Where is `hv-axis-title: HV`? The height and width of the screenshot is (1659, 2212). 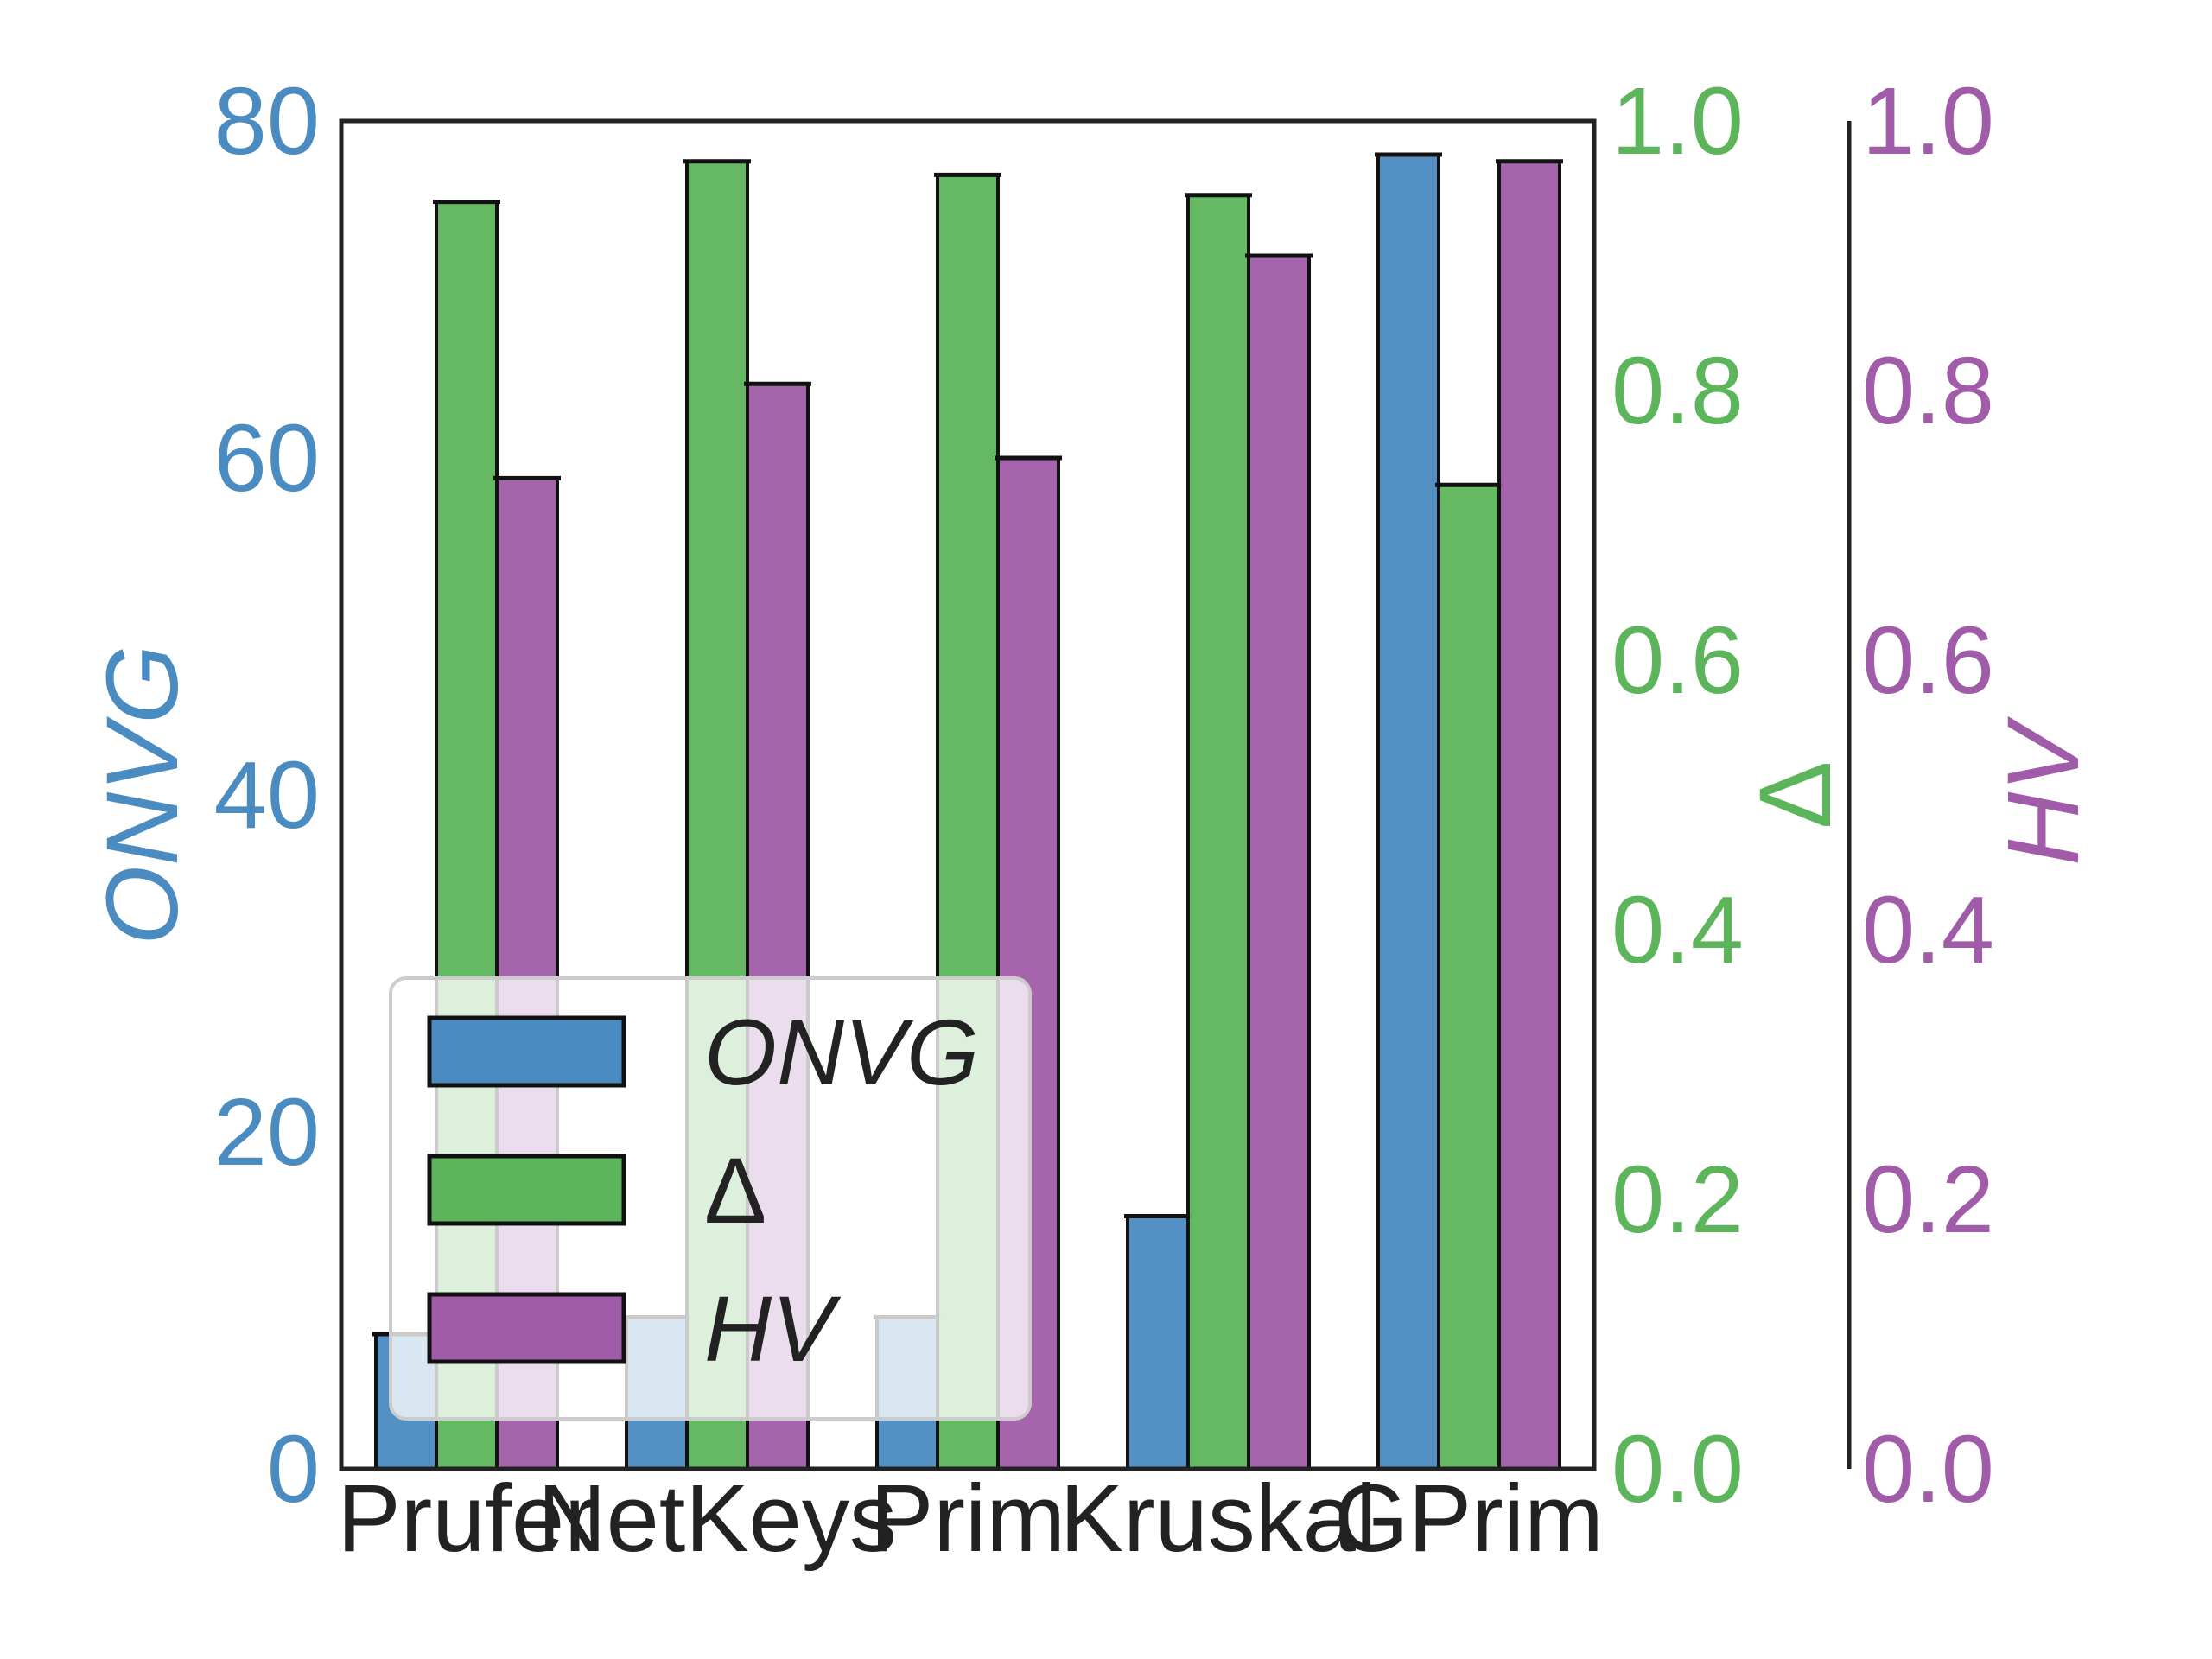 hv-axis-title: HV is located at coordinates (2043, 791).